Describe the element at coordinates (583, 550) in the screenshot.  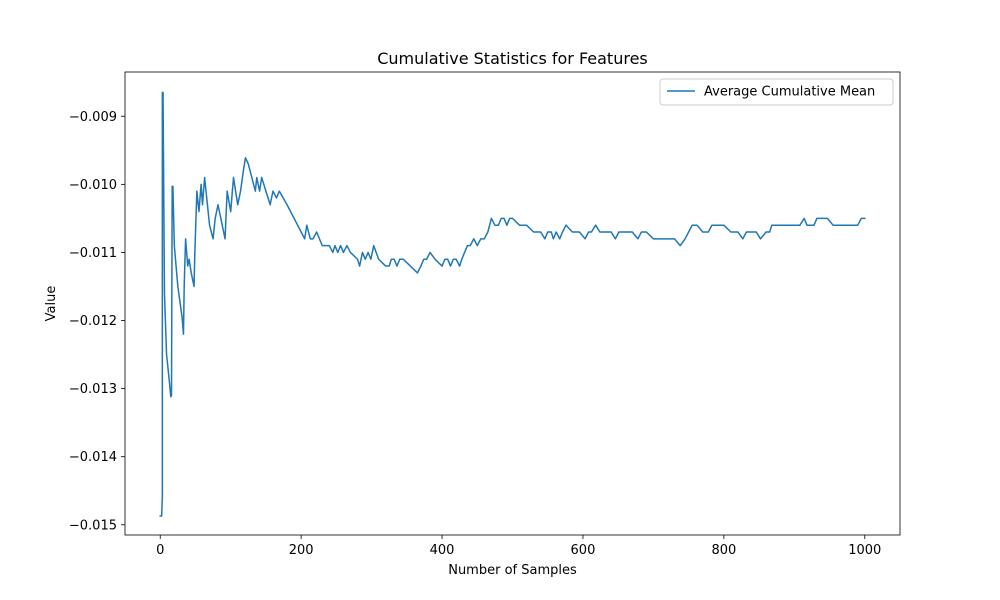
I see `x-tick-label: 600` at that location.